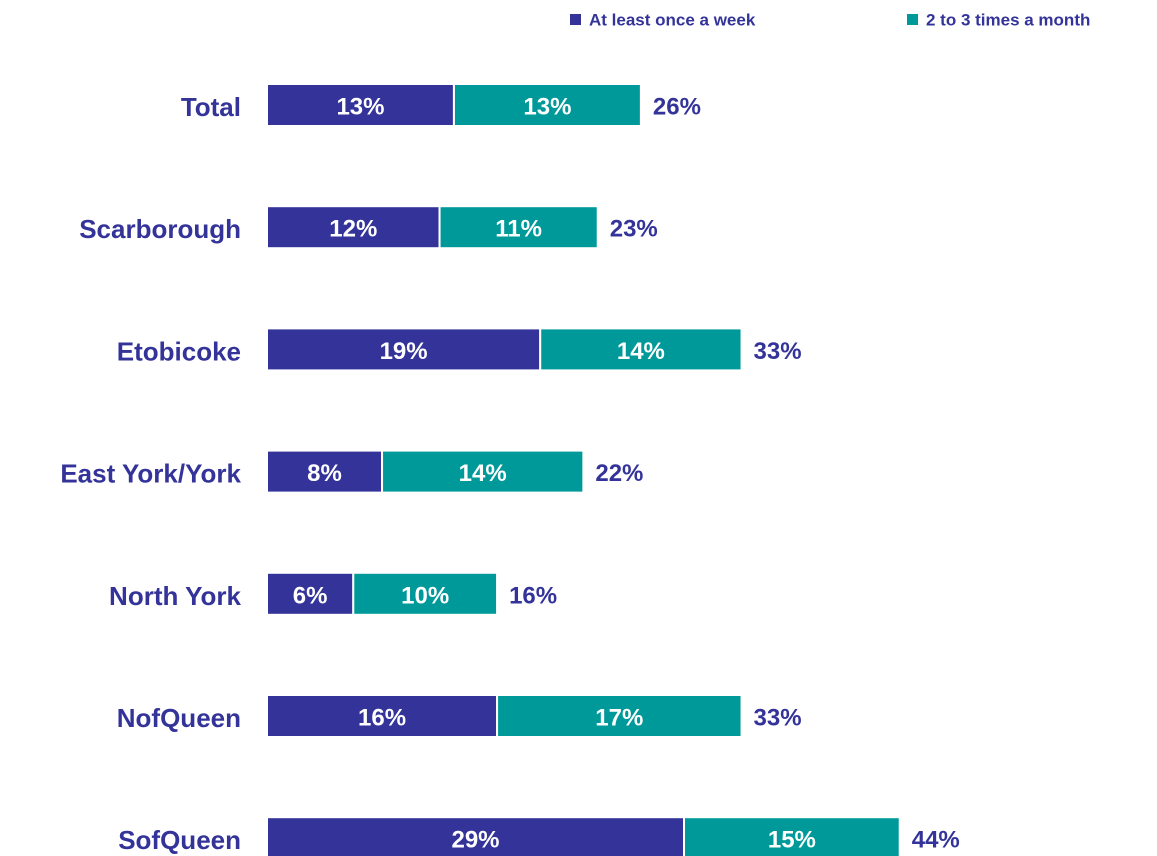 This screenshot has width=1157, height=856. I want to click on legend-label: At least once a week, so click(672, 20).